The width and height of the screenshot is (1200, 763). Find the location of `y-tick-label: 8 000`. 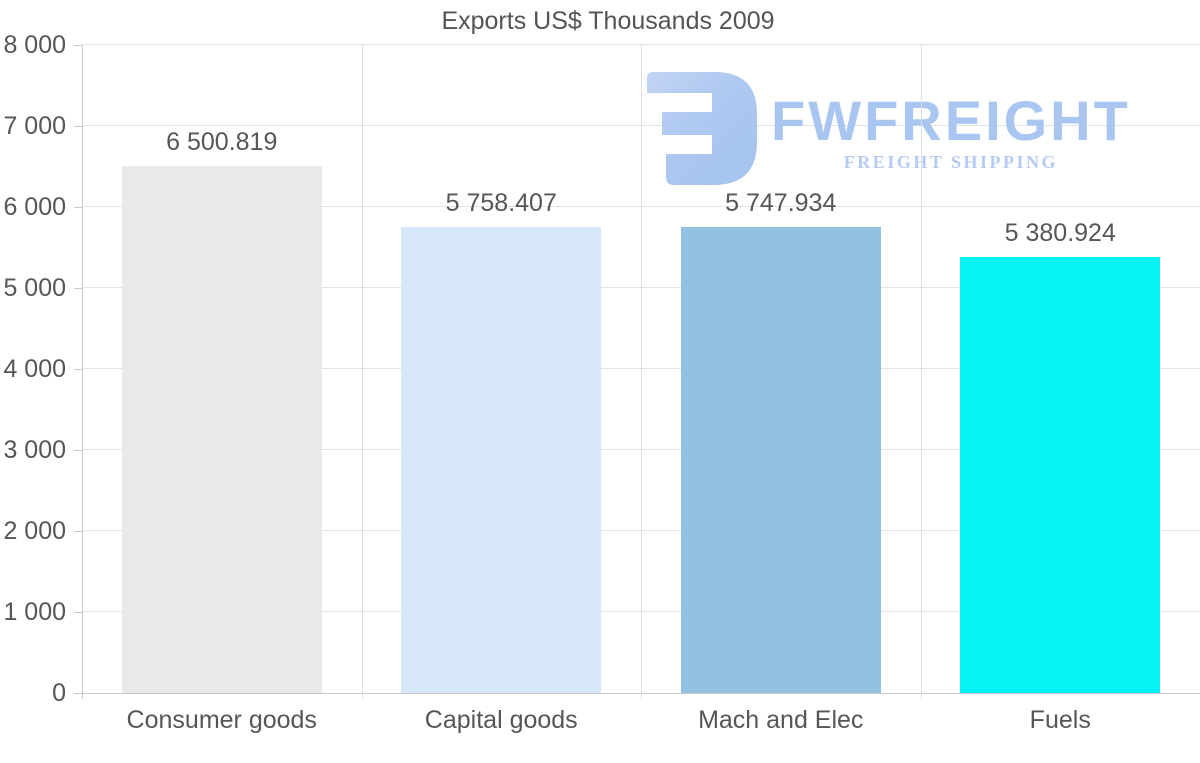

y-tick-label: 8 000 is located at coordinates (34, 45).